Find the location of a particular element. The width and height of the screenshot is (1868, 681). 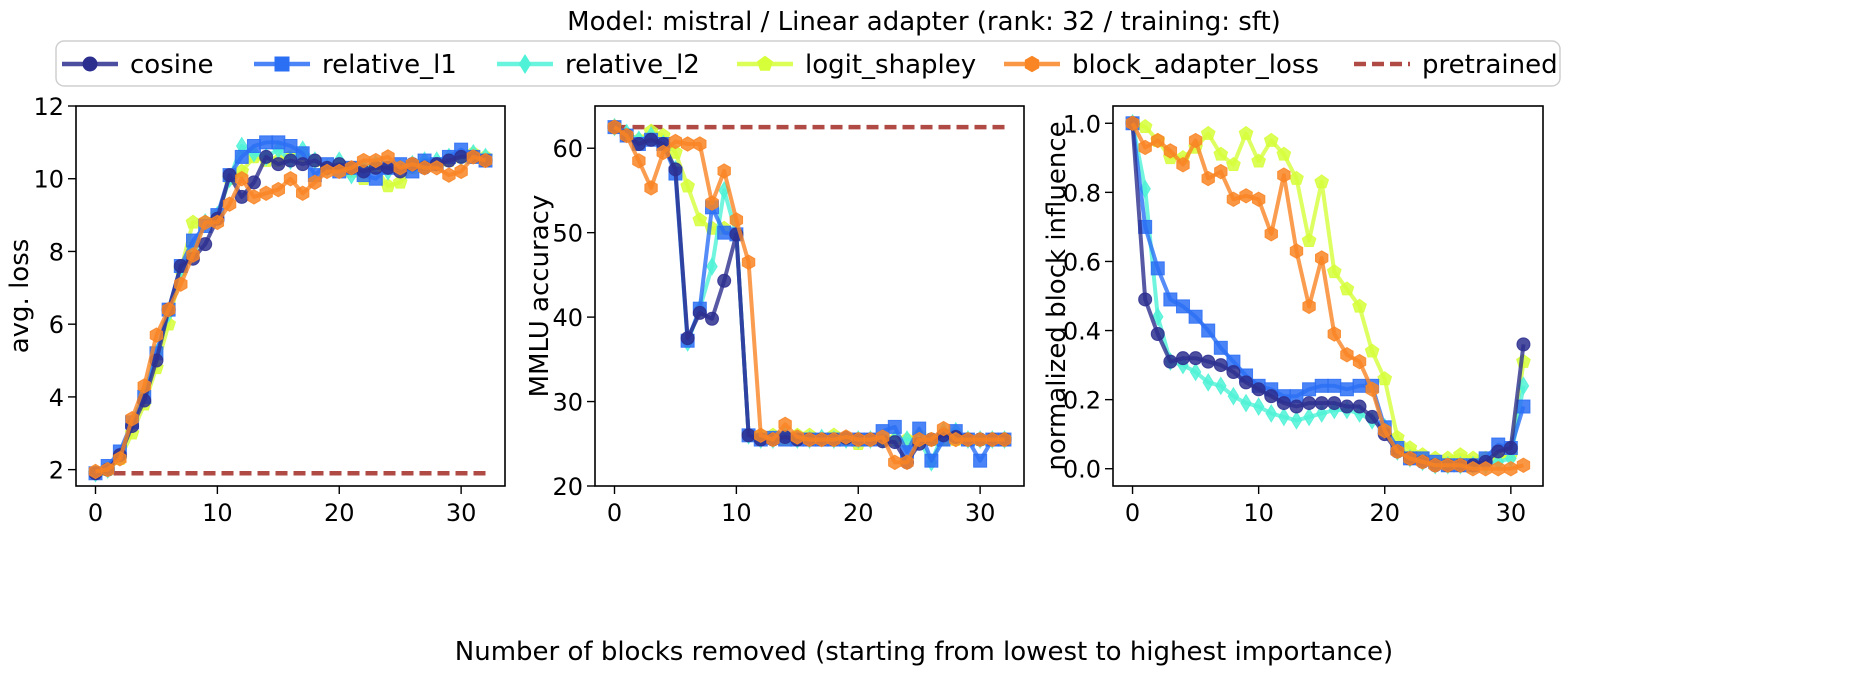

series-markers-block-adapter-loss is located at coordinates (809, 295).